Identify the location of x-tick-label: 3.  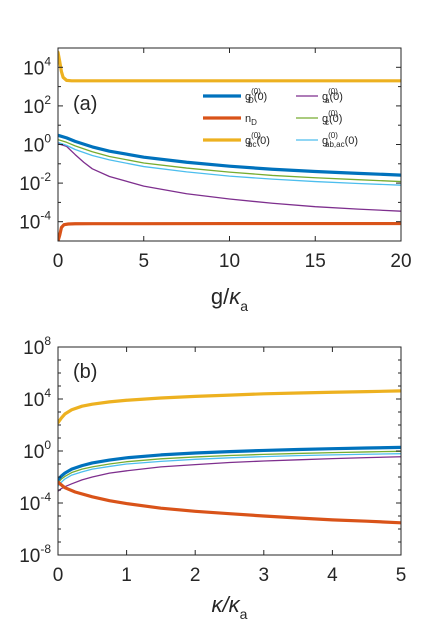
(264, 575).